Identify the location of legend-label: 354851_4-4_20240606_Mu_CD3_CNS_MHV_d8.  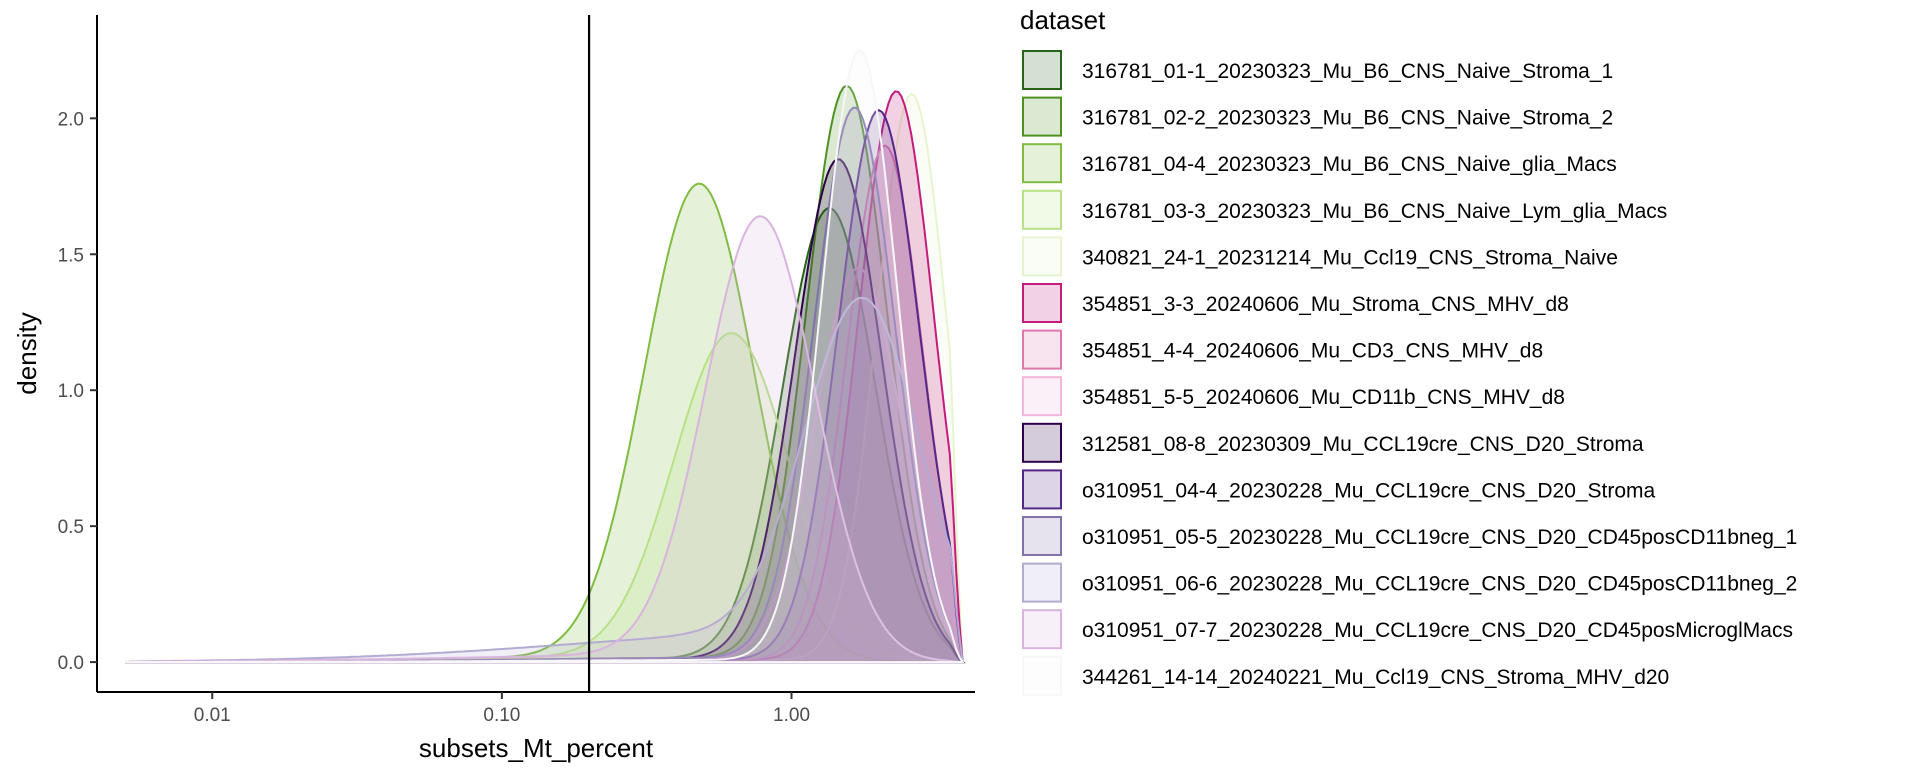
(1312, 351).